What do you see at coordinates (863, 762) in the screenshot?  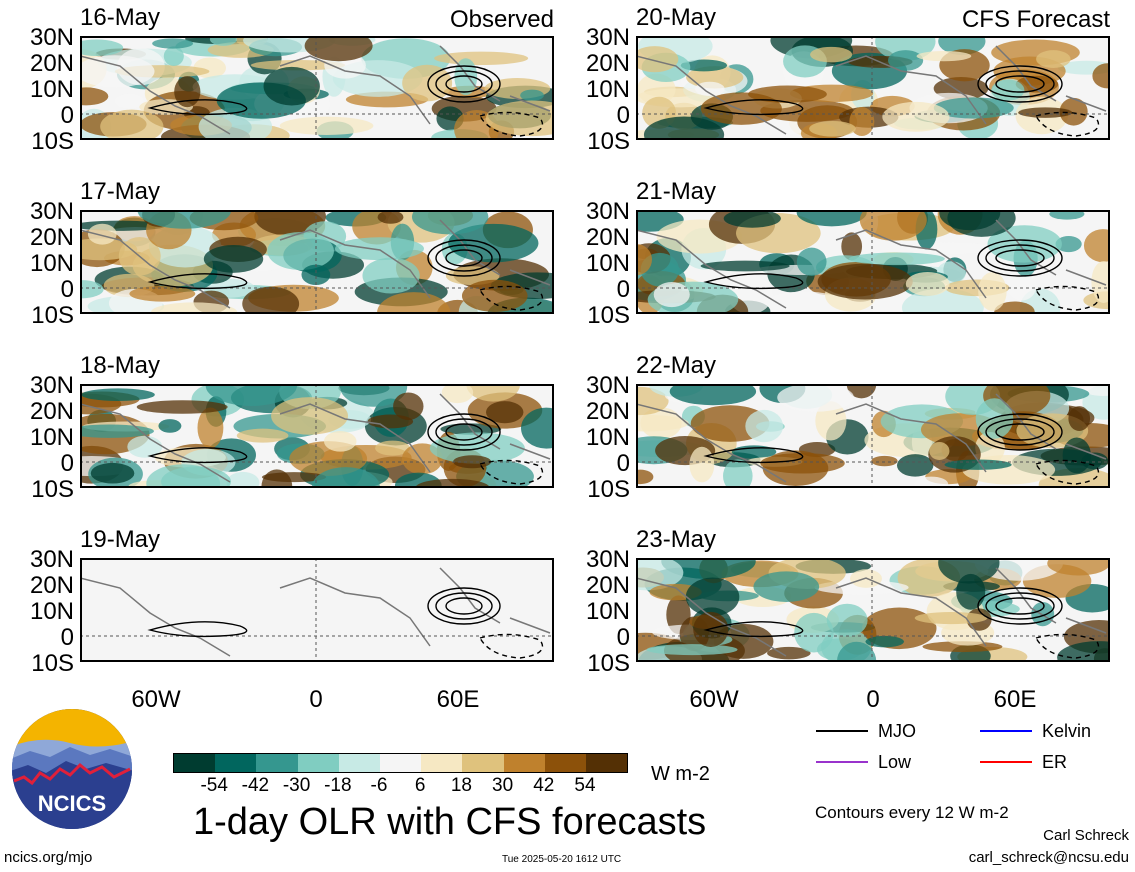 I see `legend-item-low: Low` at bounding box center [863, 762].